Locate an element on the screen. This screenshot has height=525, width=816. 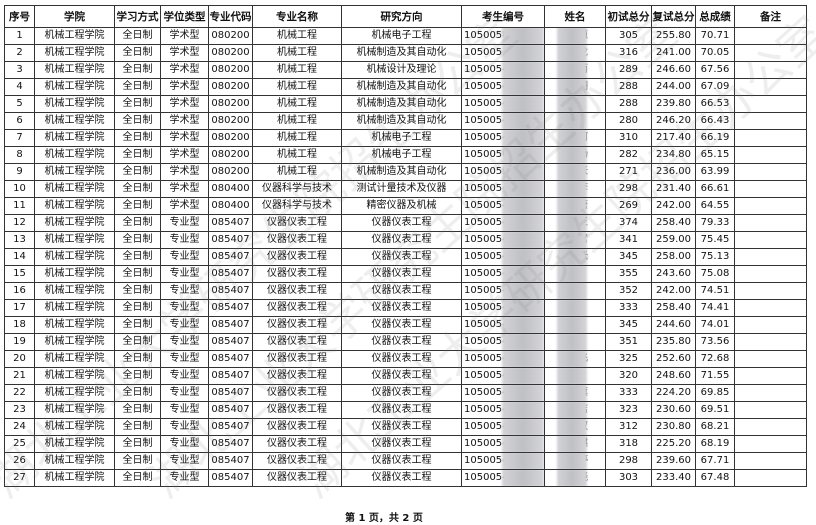
prelim-score-text: 333 is located at coordinates (628, 392).